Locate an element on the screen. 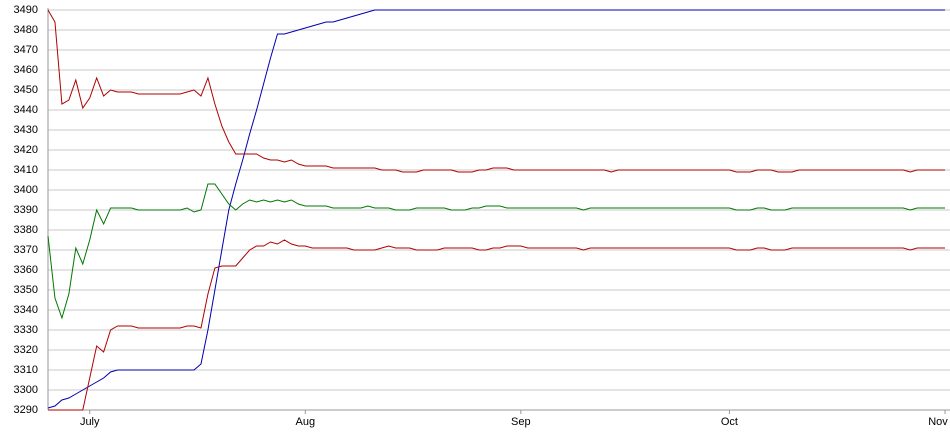 The width and height of the screenshot is (950, 435). y-tick-label: 3410 is located at coordinates (26, 170).